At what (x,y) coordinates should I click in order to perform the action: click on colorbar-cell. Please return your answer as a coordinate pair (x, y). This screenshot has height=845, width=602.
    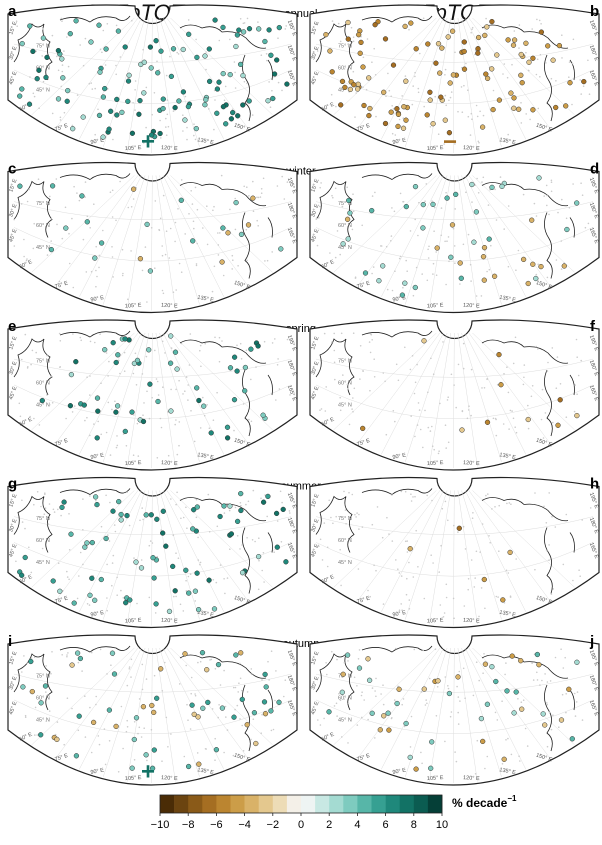
    Looking at the image, I should click on (364, 804).